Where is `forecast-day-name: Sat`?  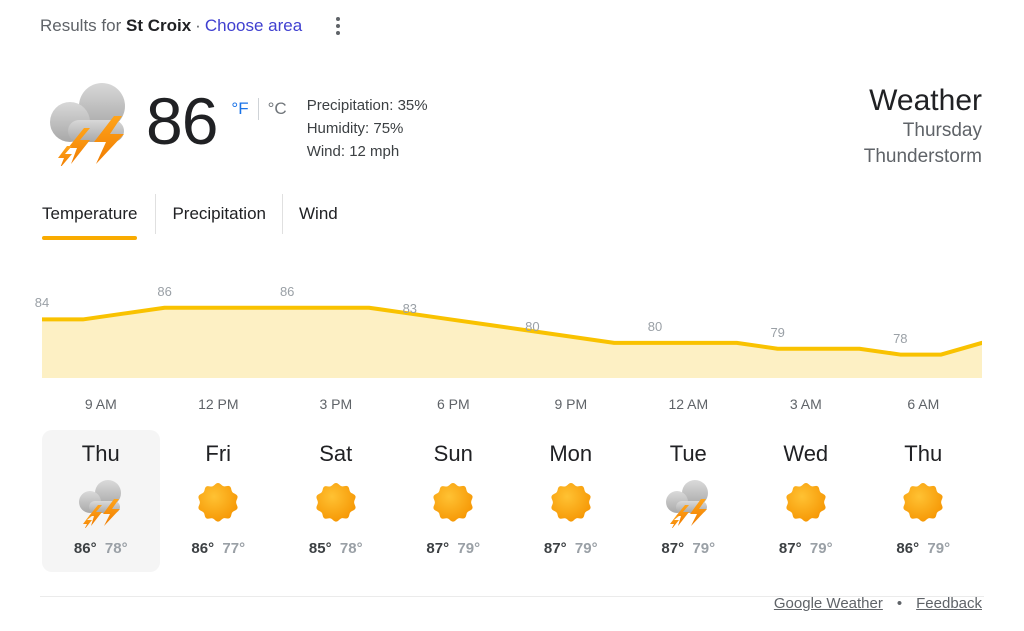
forecast-day-name: Sat is located at coordinates (336, 453).